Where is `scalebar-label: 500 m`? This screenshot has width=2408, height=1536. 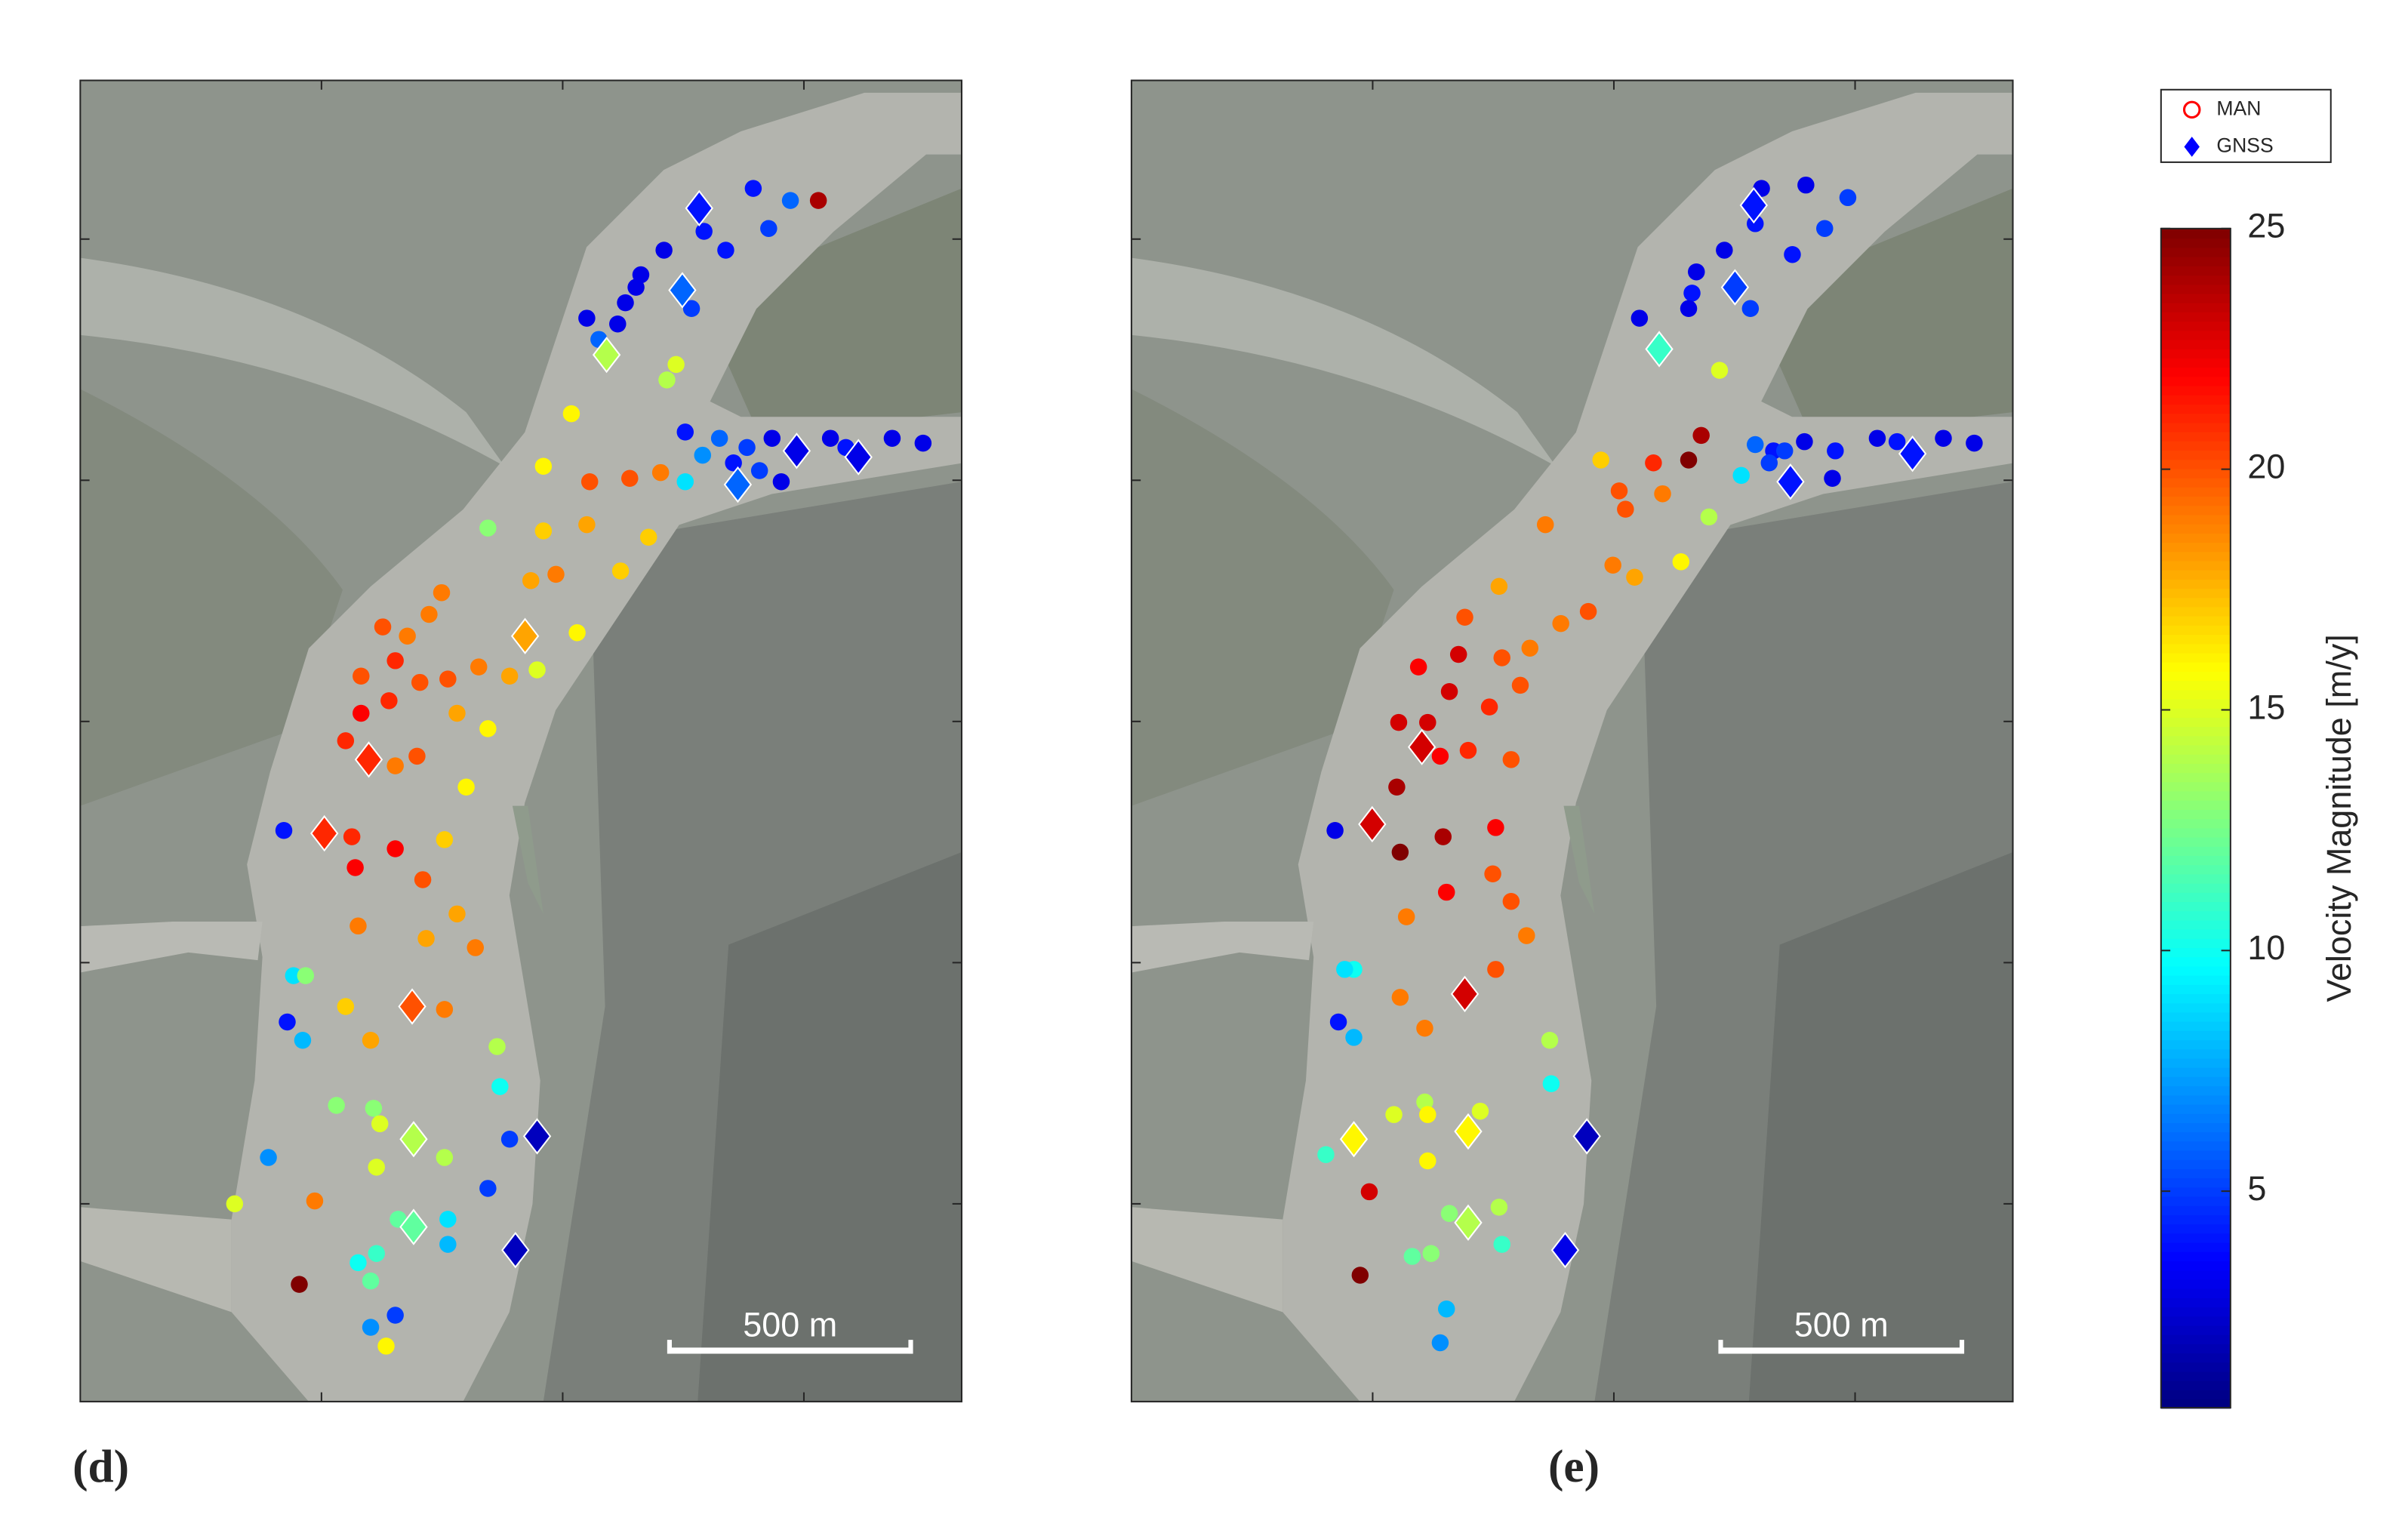 scalebar-label: 500 m is located at coordinates (1841, 1325).